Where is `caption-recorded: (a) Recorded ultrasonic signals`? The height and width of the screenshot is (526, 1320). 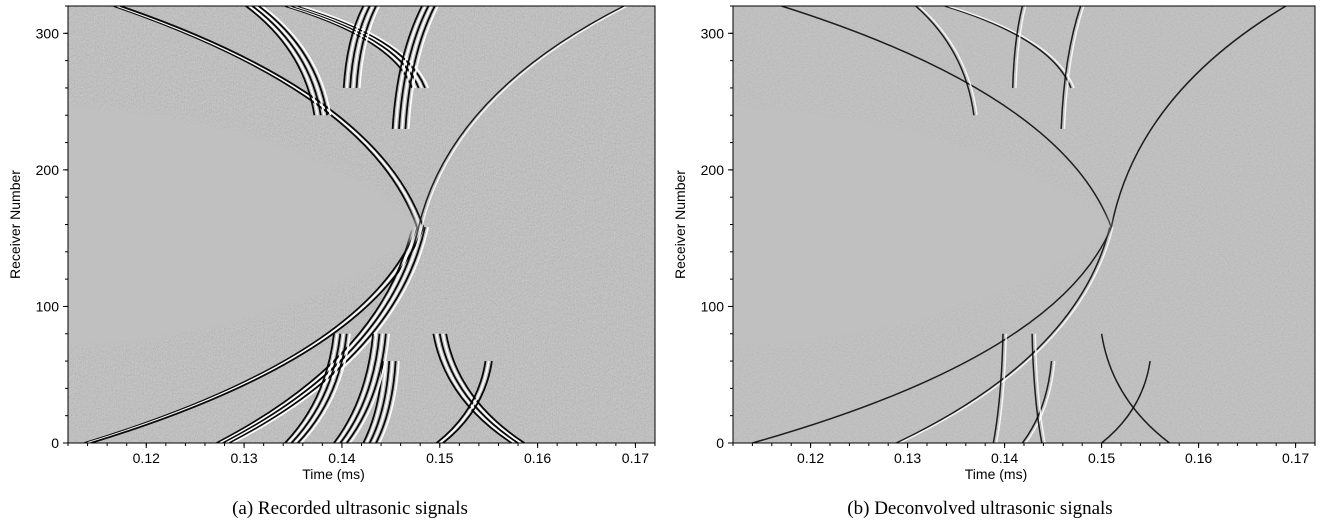 caption-recorded: (a) Recorded ultrasonic signals is located at coordinates (350, 508).